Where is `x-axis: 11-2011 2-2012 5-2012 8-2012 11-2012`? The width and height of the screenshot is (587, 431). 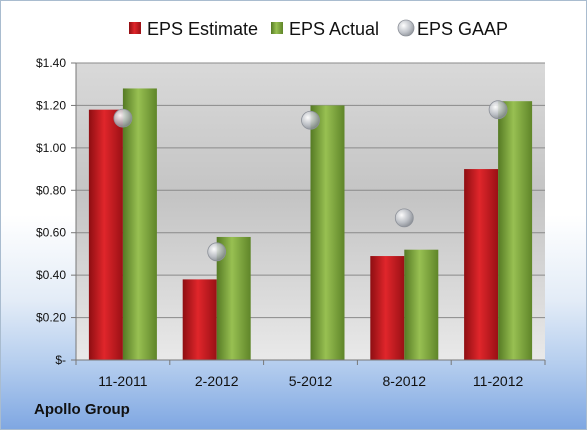 x-axis: 11-2011 2-2012 5-2012 8-2012 11-2012 is located at coordinates (310, 374).